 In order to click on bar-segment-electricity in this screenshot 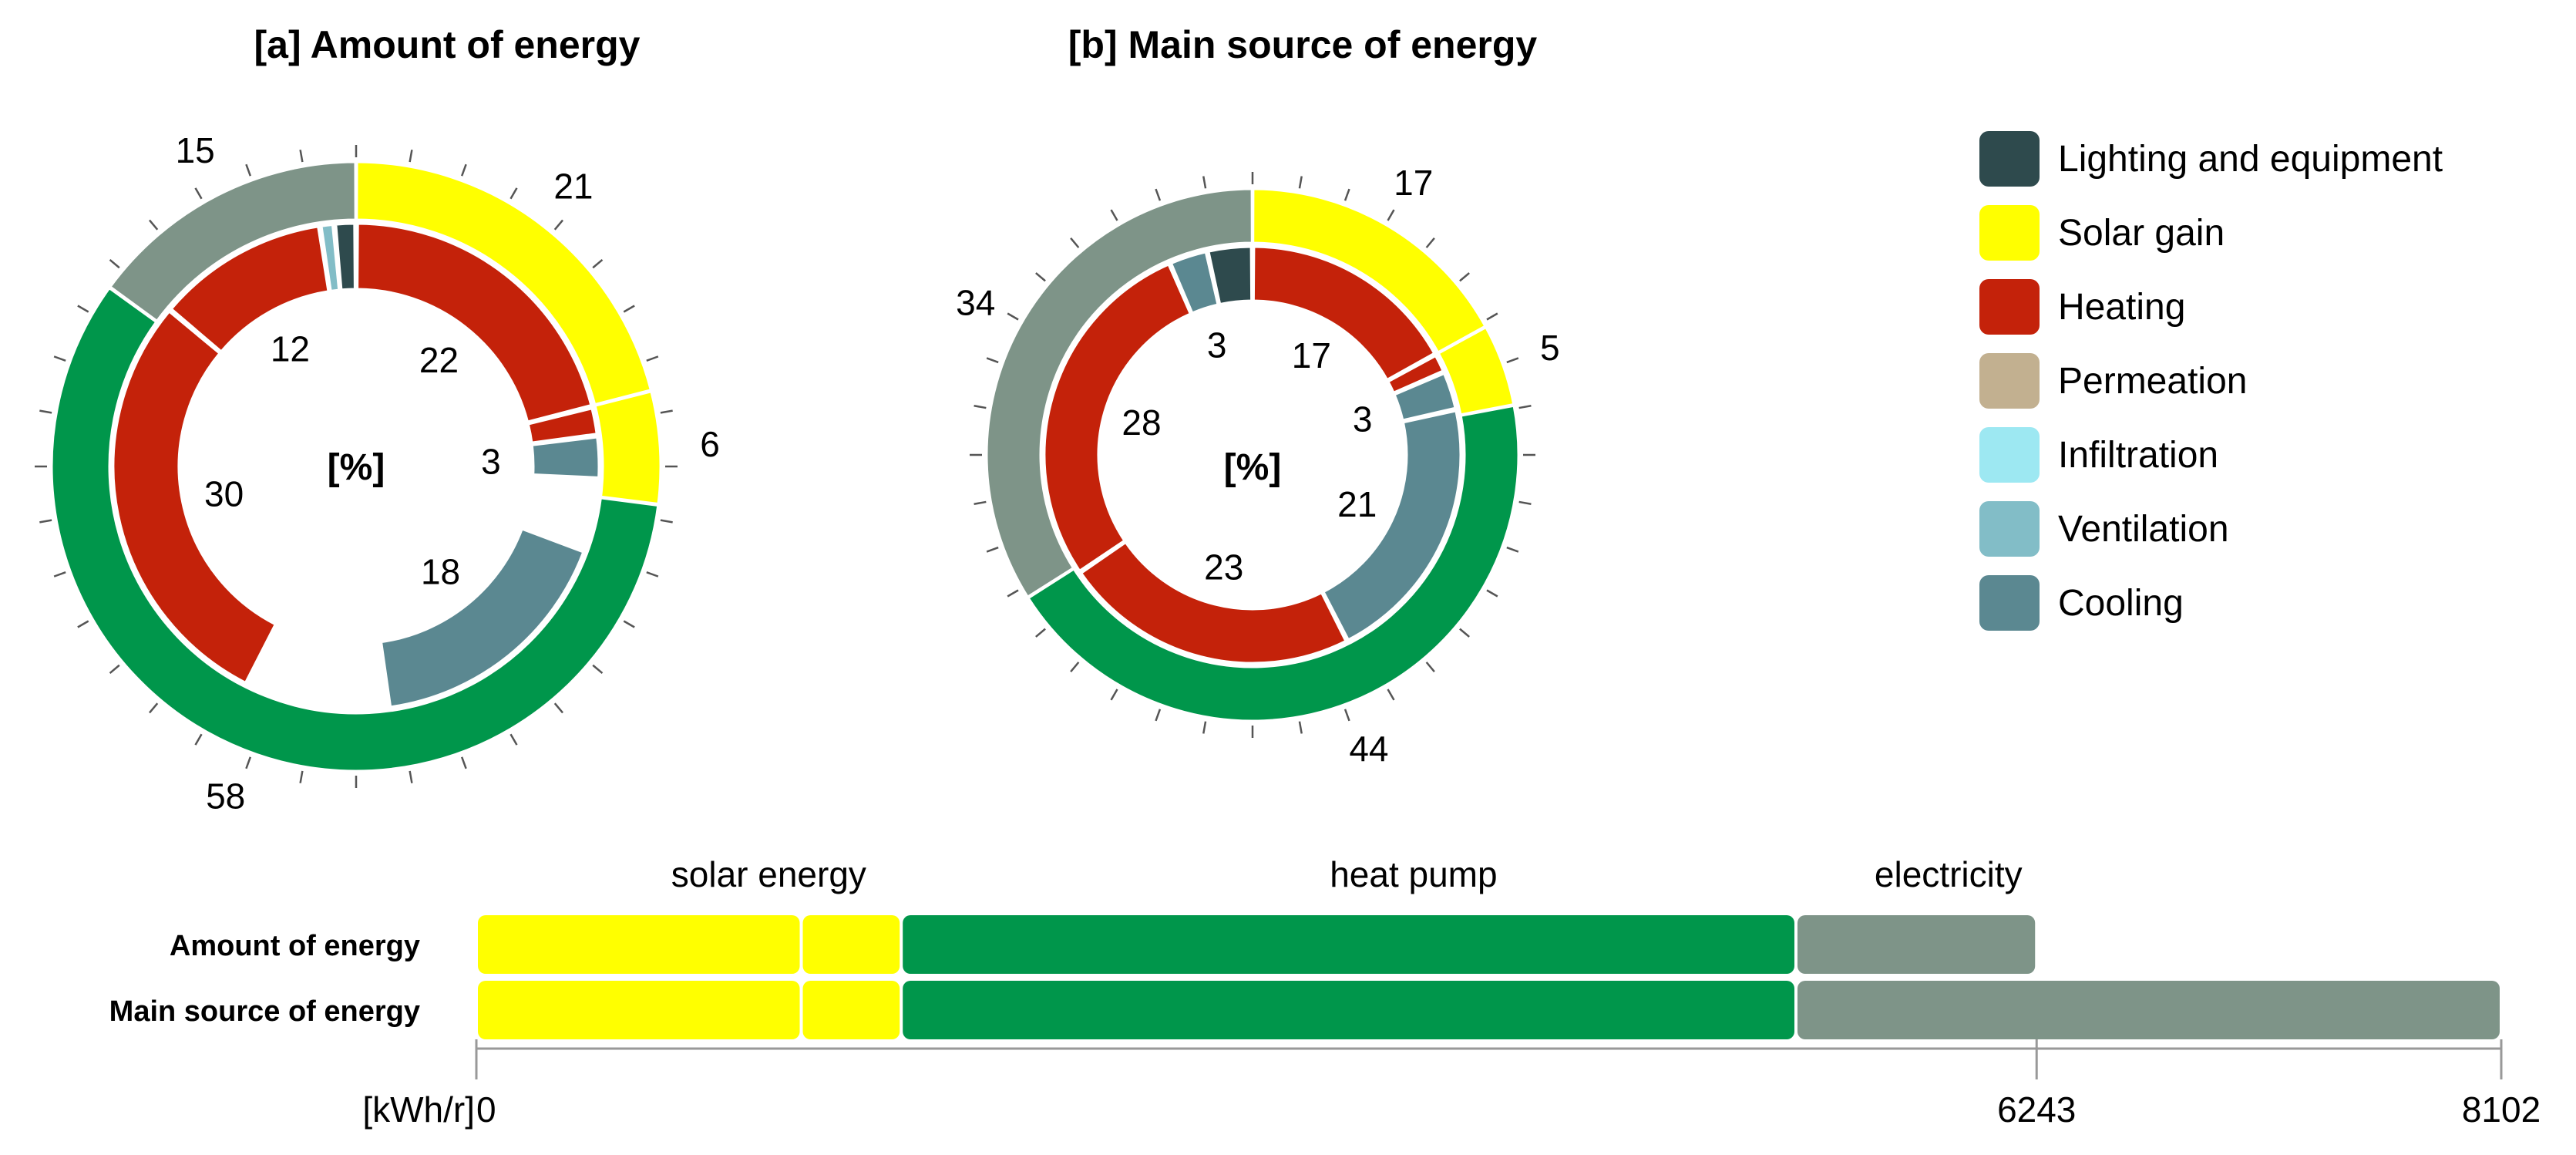, I will do `click(1916, 944)`.